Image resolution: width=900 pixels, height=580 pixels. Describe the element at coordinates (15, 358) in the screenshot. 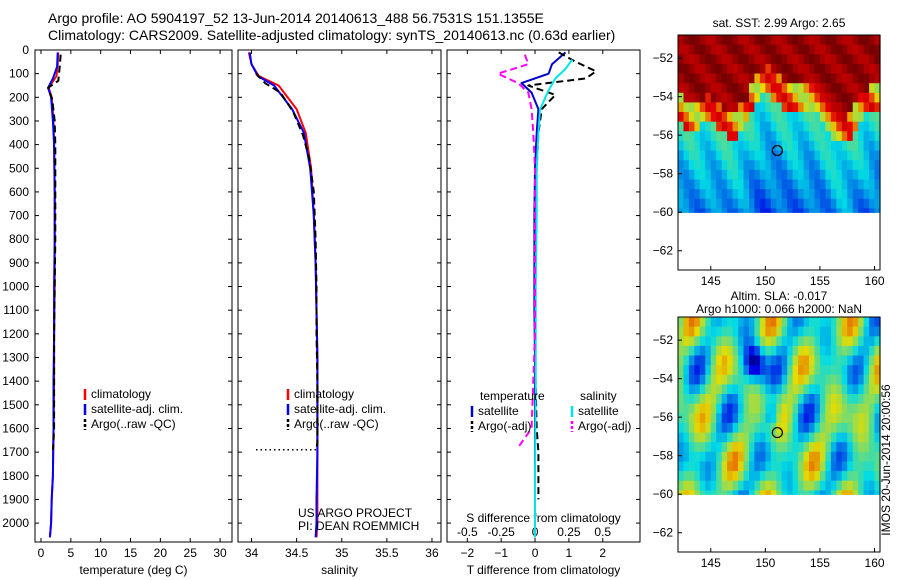

I see `y-tick-label: 1300` at that location.